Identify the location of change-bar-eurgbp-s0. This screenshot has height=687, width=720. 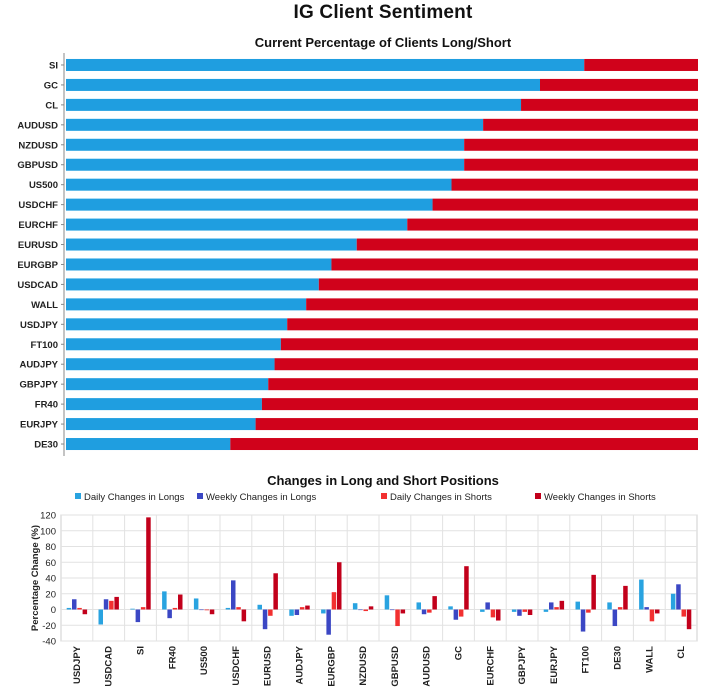
(323, 611).